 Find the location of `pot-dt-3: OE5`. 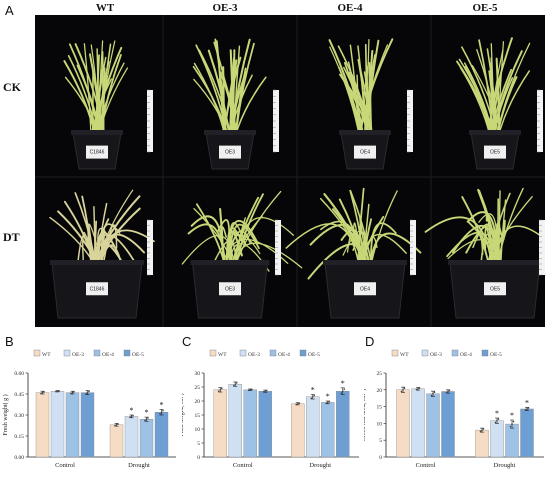

pot-dt-3: OE5 is located at coordinates (495, 289).